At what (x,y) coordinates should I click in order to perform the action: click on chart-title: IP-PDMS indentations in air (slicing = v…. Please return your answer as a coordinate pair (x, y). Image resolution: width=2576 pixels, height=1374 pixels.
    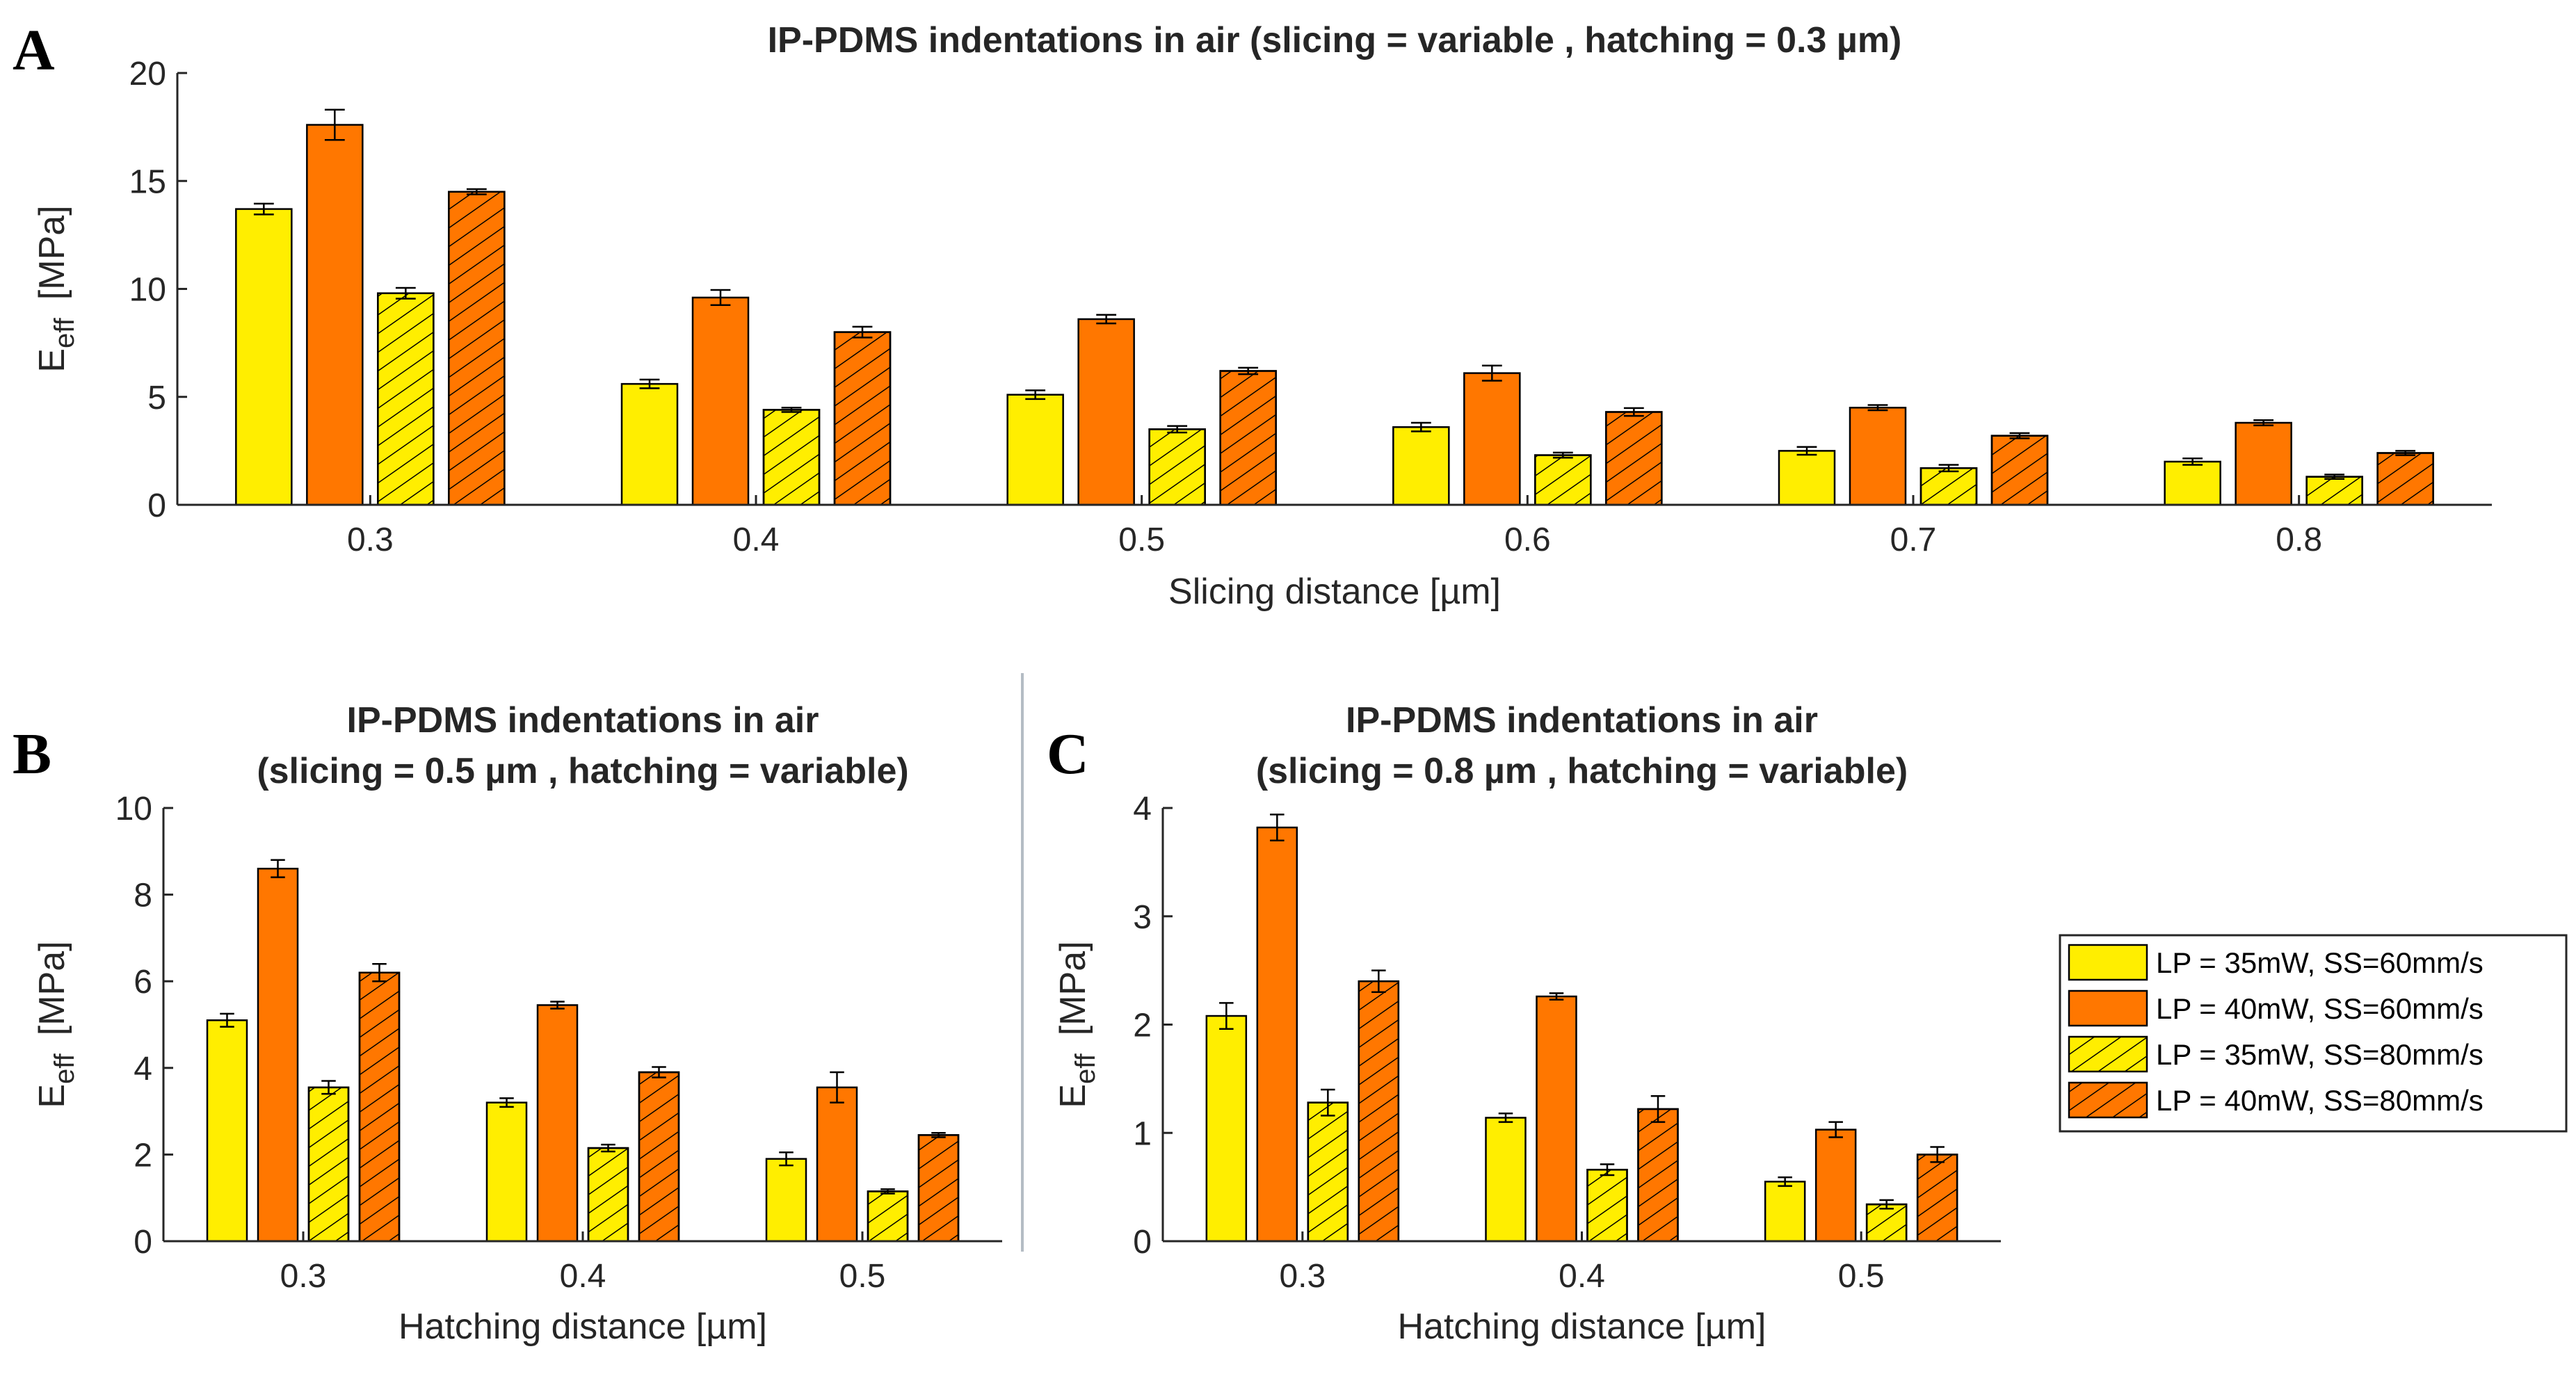
    Looking at the image, I should click on (1335, 40).